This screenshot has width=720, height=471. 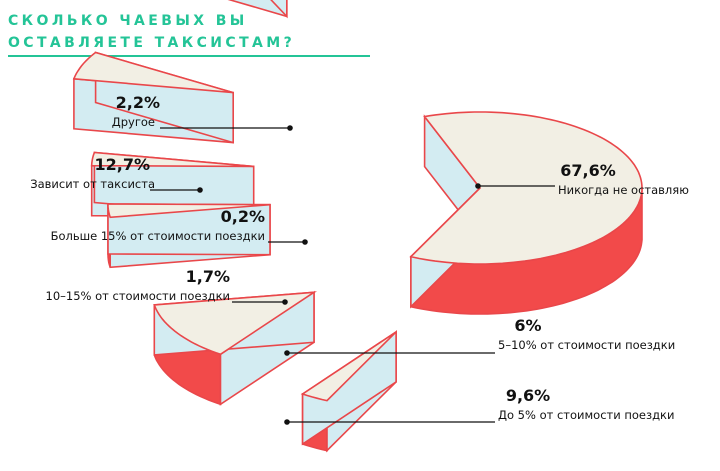 I want to click on chart-title: Сколько чаевых вы оставляете таксистам?, so click(x=152, y=32).